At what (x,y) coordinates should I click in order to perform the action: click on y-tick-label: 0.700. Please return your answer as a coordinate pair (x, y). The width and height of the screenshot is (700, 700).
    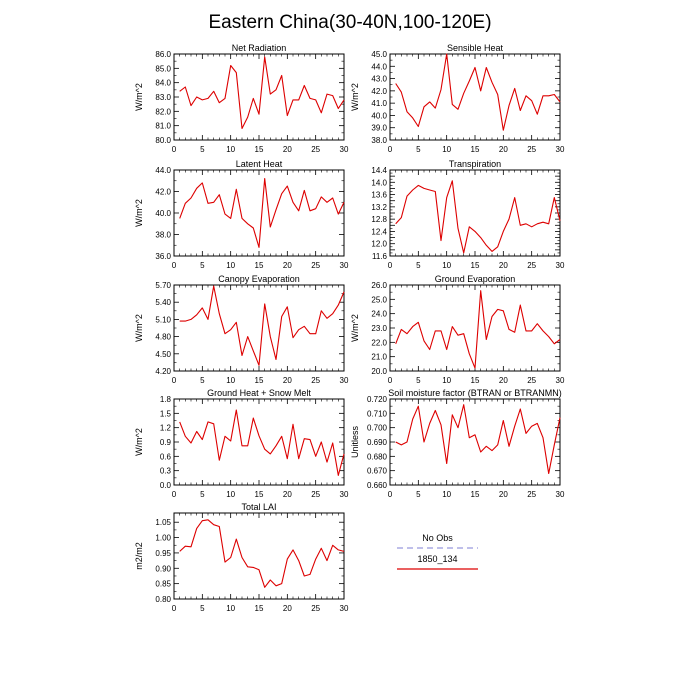
    Looking at the image, I should click on (377, 428).